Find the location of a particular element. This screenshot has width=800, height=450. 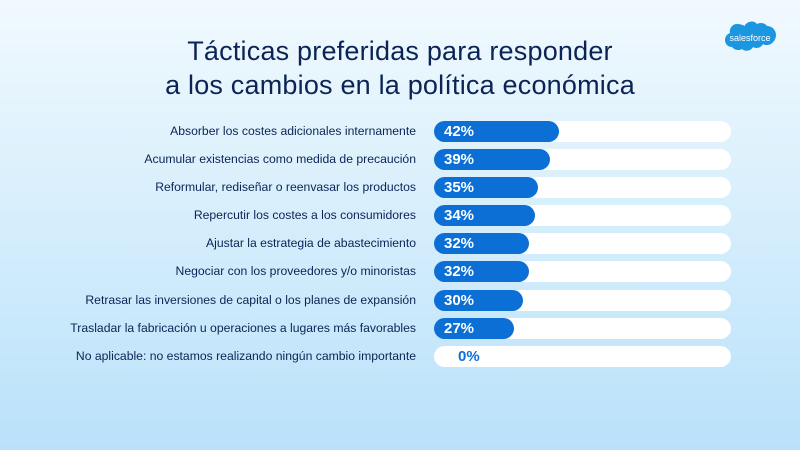

bar-track: 27% is located at coordinates (582, 328).